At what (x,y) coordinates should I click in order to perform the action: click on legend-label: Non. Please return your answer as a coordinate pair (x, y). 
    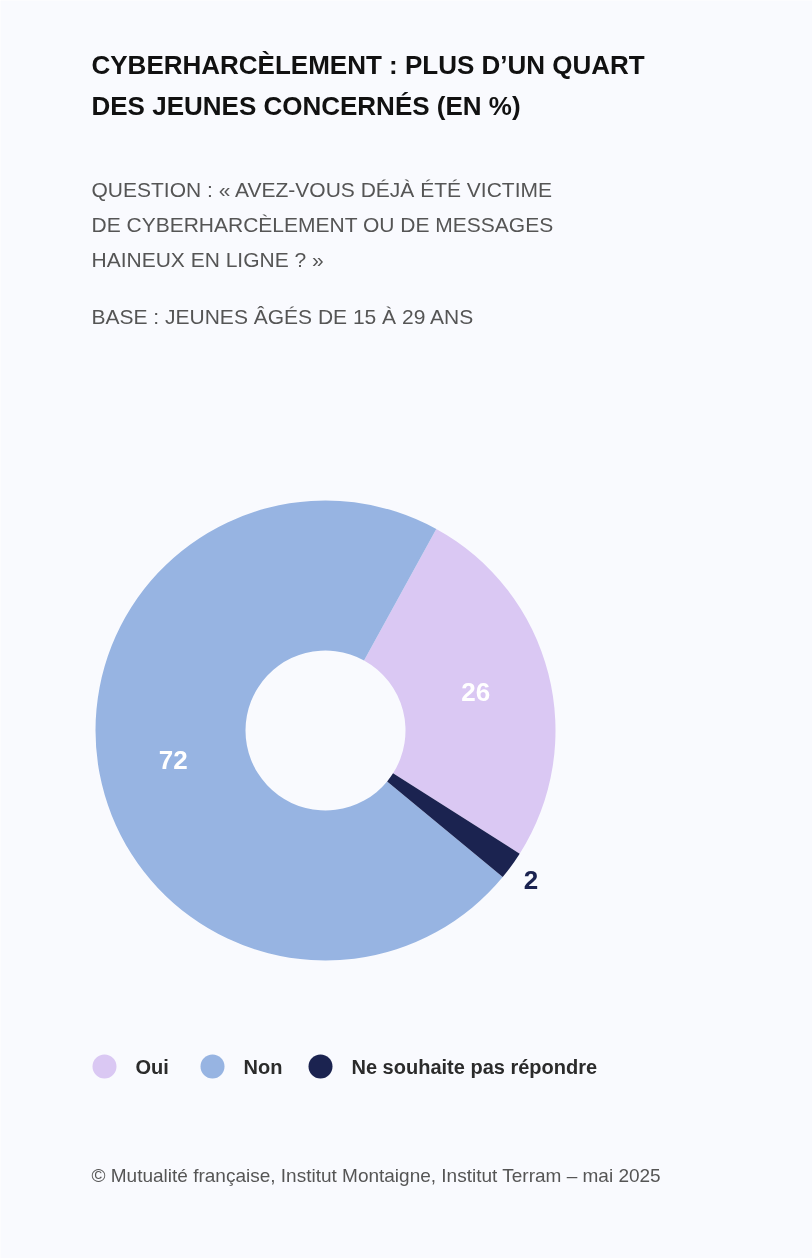
    Looking at the image, I should click on (263, 1066).